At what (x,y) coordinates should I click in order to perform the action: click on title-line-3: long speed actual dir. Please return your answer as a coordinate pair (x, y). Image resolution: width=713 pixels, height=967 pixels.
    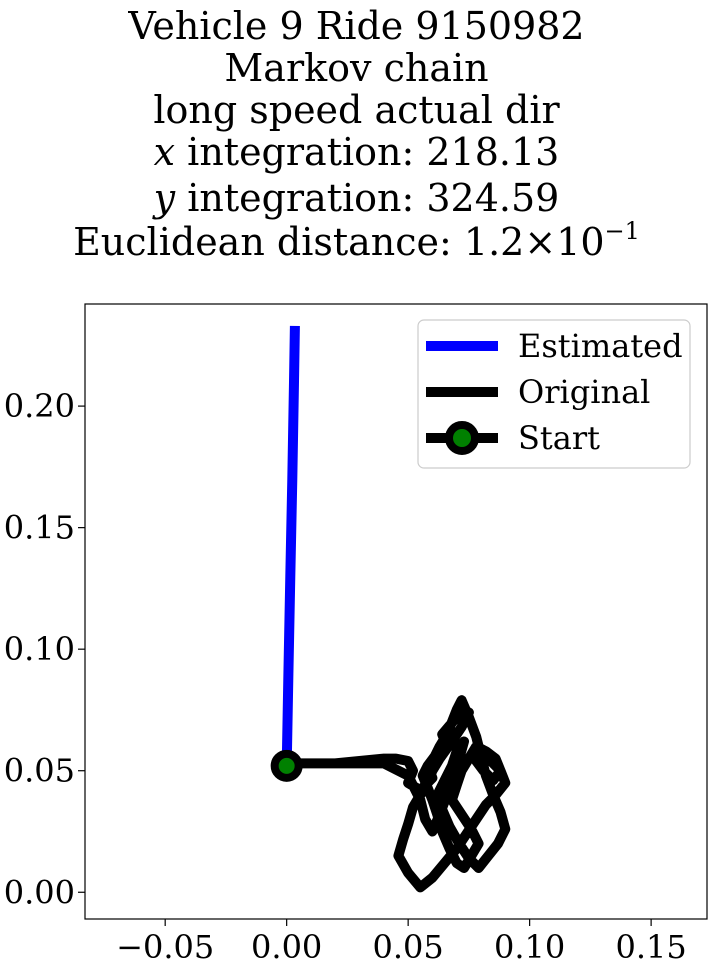
    Looking at the image, I should click on (356, 110).